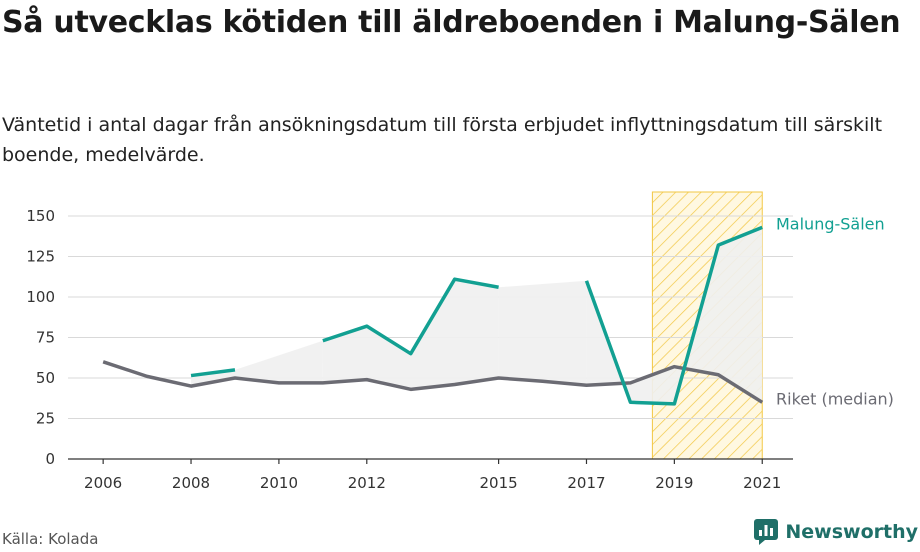  What do you see at coordinates (835, 398) in the screenshot?
I see `series-label-riket: Riket (median)` at bounding box center [835, 398].